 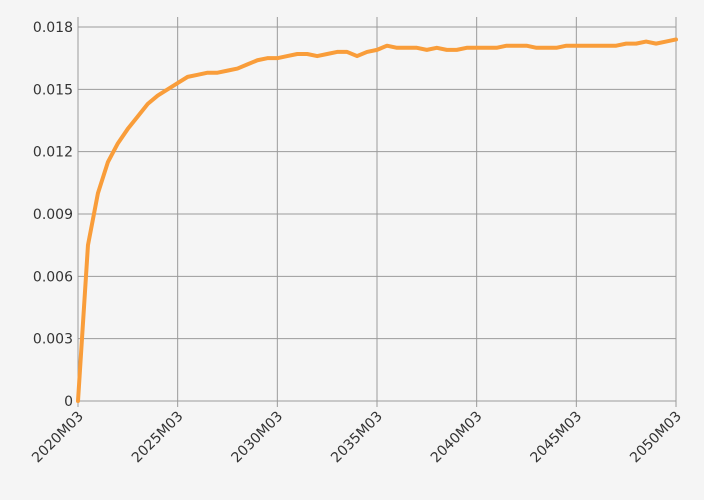 What do you see at coordinates (53, 215) in the screenshot?
I see `y-tick-label: 0.009` at bounding box center [53, 215].